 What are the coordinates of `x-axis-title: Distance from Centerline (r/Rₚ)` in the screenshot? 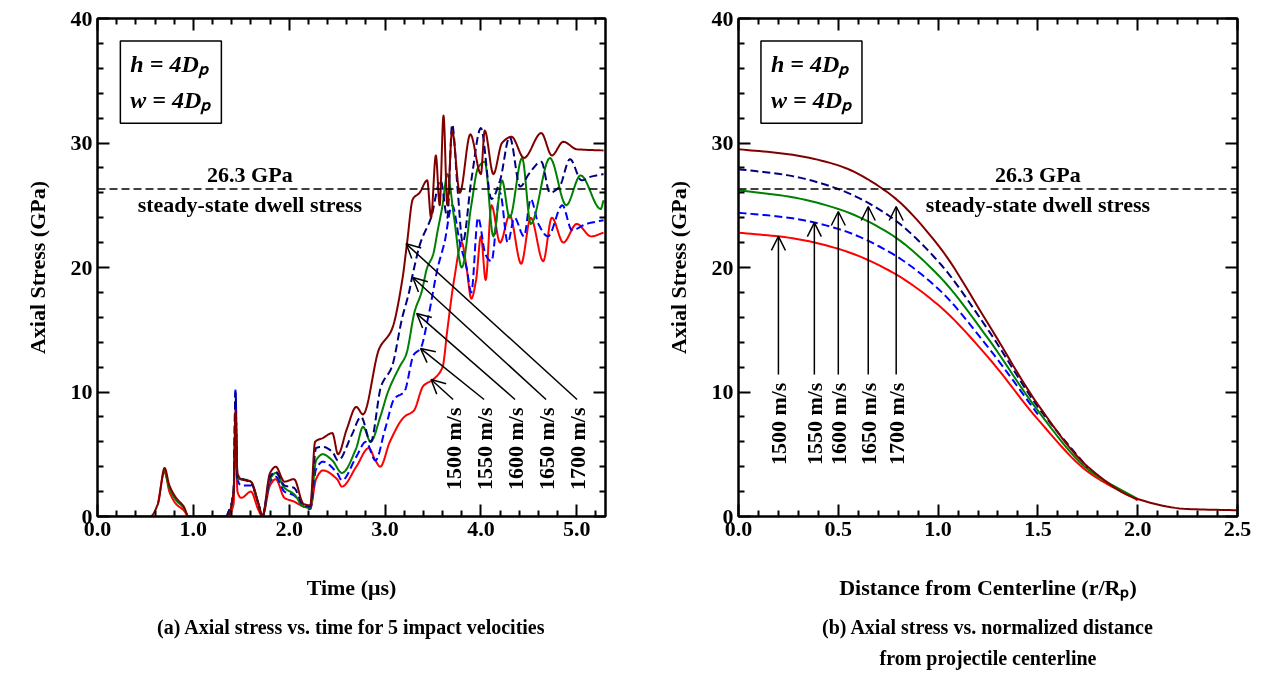 It's located at (988, 587).